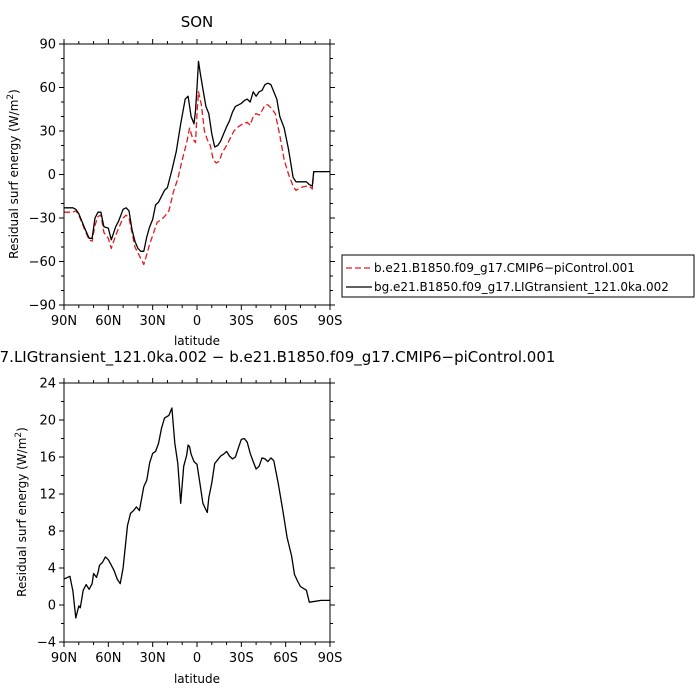 Image resolution: width=700 pixels, height=700 pixels. Describe the element at coordinates (42, 219) in the screenshot. I see `y-tick-label: −30` at that location.